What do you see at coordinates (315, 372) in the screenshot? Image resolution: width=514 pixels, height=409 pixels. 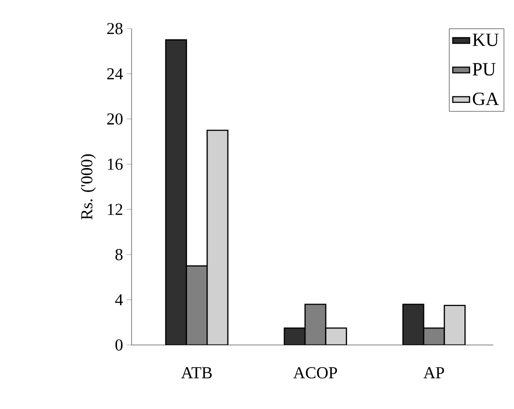 I see `x-tick-label: ACOP` at bounding box center [315, 372].